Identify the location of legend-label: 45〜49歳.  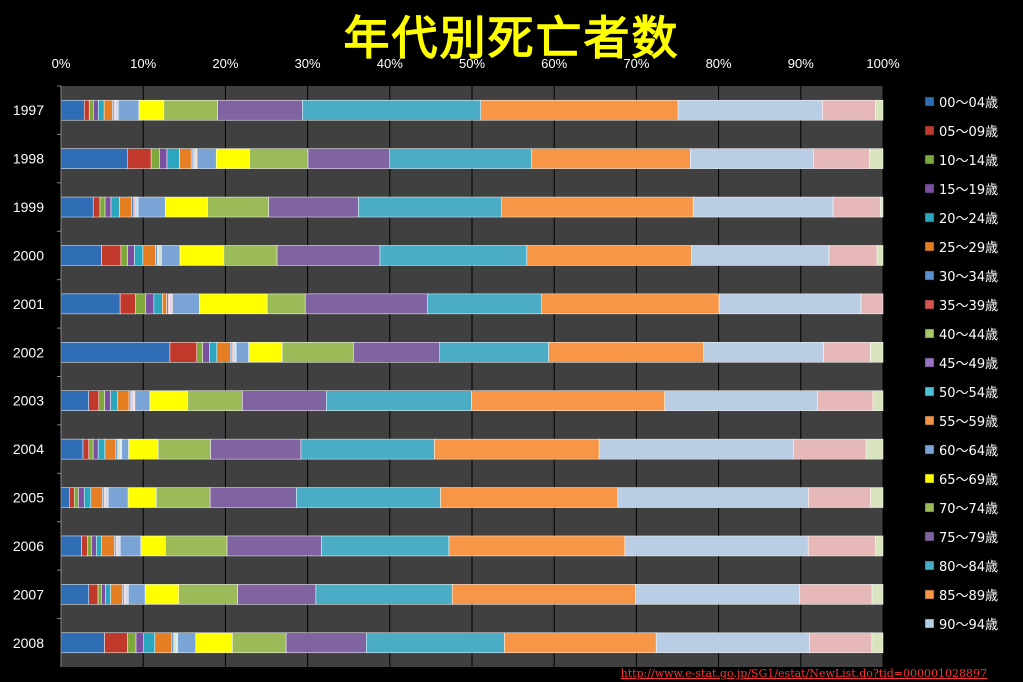
(968, 364).